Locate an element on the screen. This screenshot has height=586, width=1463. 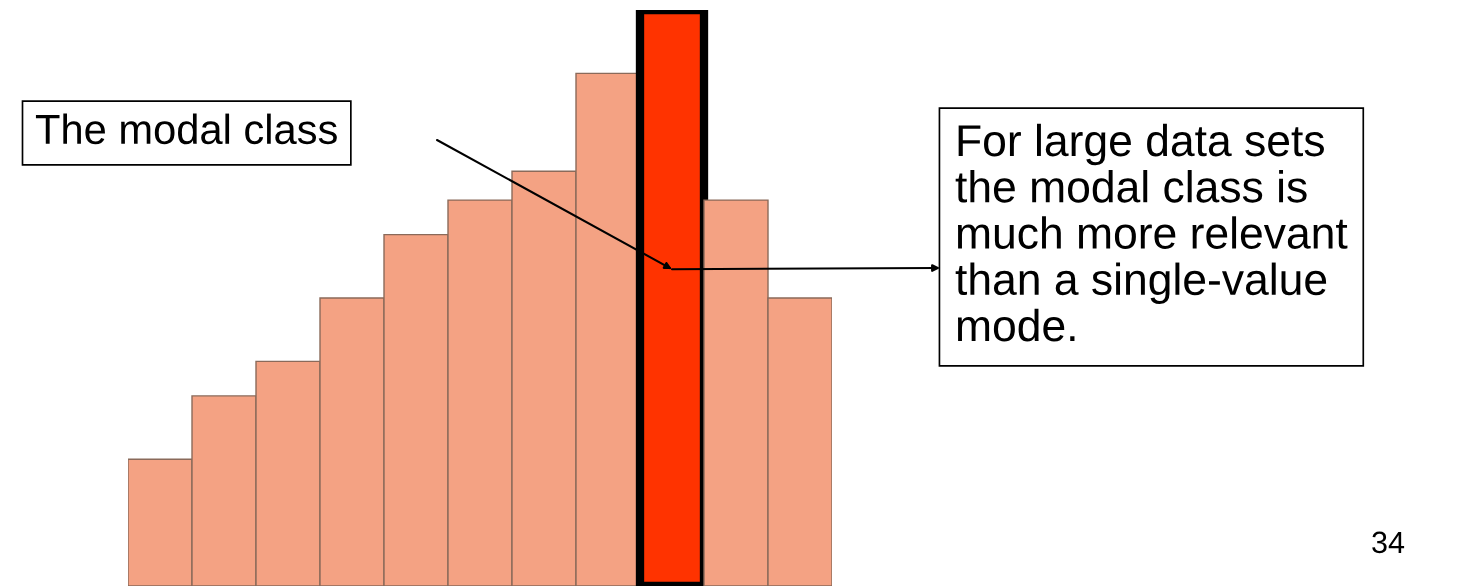
text: For large data sets the modal class is much more relevant than a single-value mode. is located at coordinates (1151, 232).